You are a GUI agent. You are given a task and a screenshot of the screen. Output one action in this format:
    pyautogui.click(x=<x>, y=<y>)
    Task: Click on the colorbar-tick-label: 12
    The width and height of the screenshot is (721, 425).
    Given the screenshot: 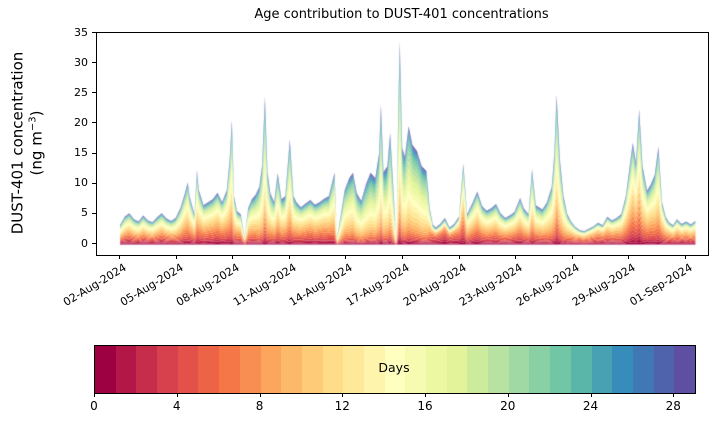 What is the action you would take?
    pyautogui.click(x=342, y=406)
    